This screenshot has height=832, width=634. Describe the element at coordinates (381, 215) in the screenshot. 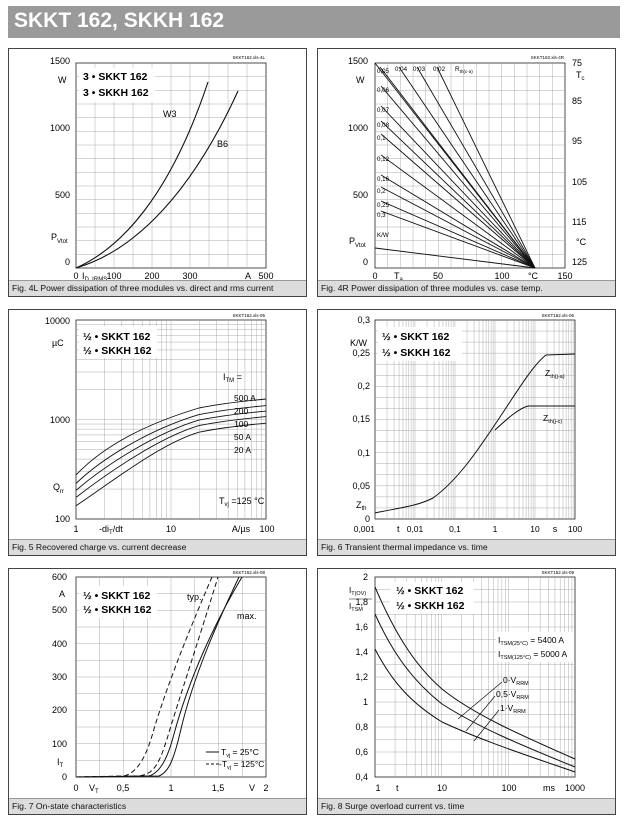

I see `rth-left-label: 0,3` at that location.